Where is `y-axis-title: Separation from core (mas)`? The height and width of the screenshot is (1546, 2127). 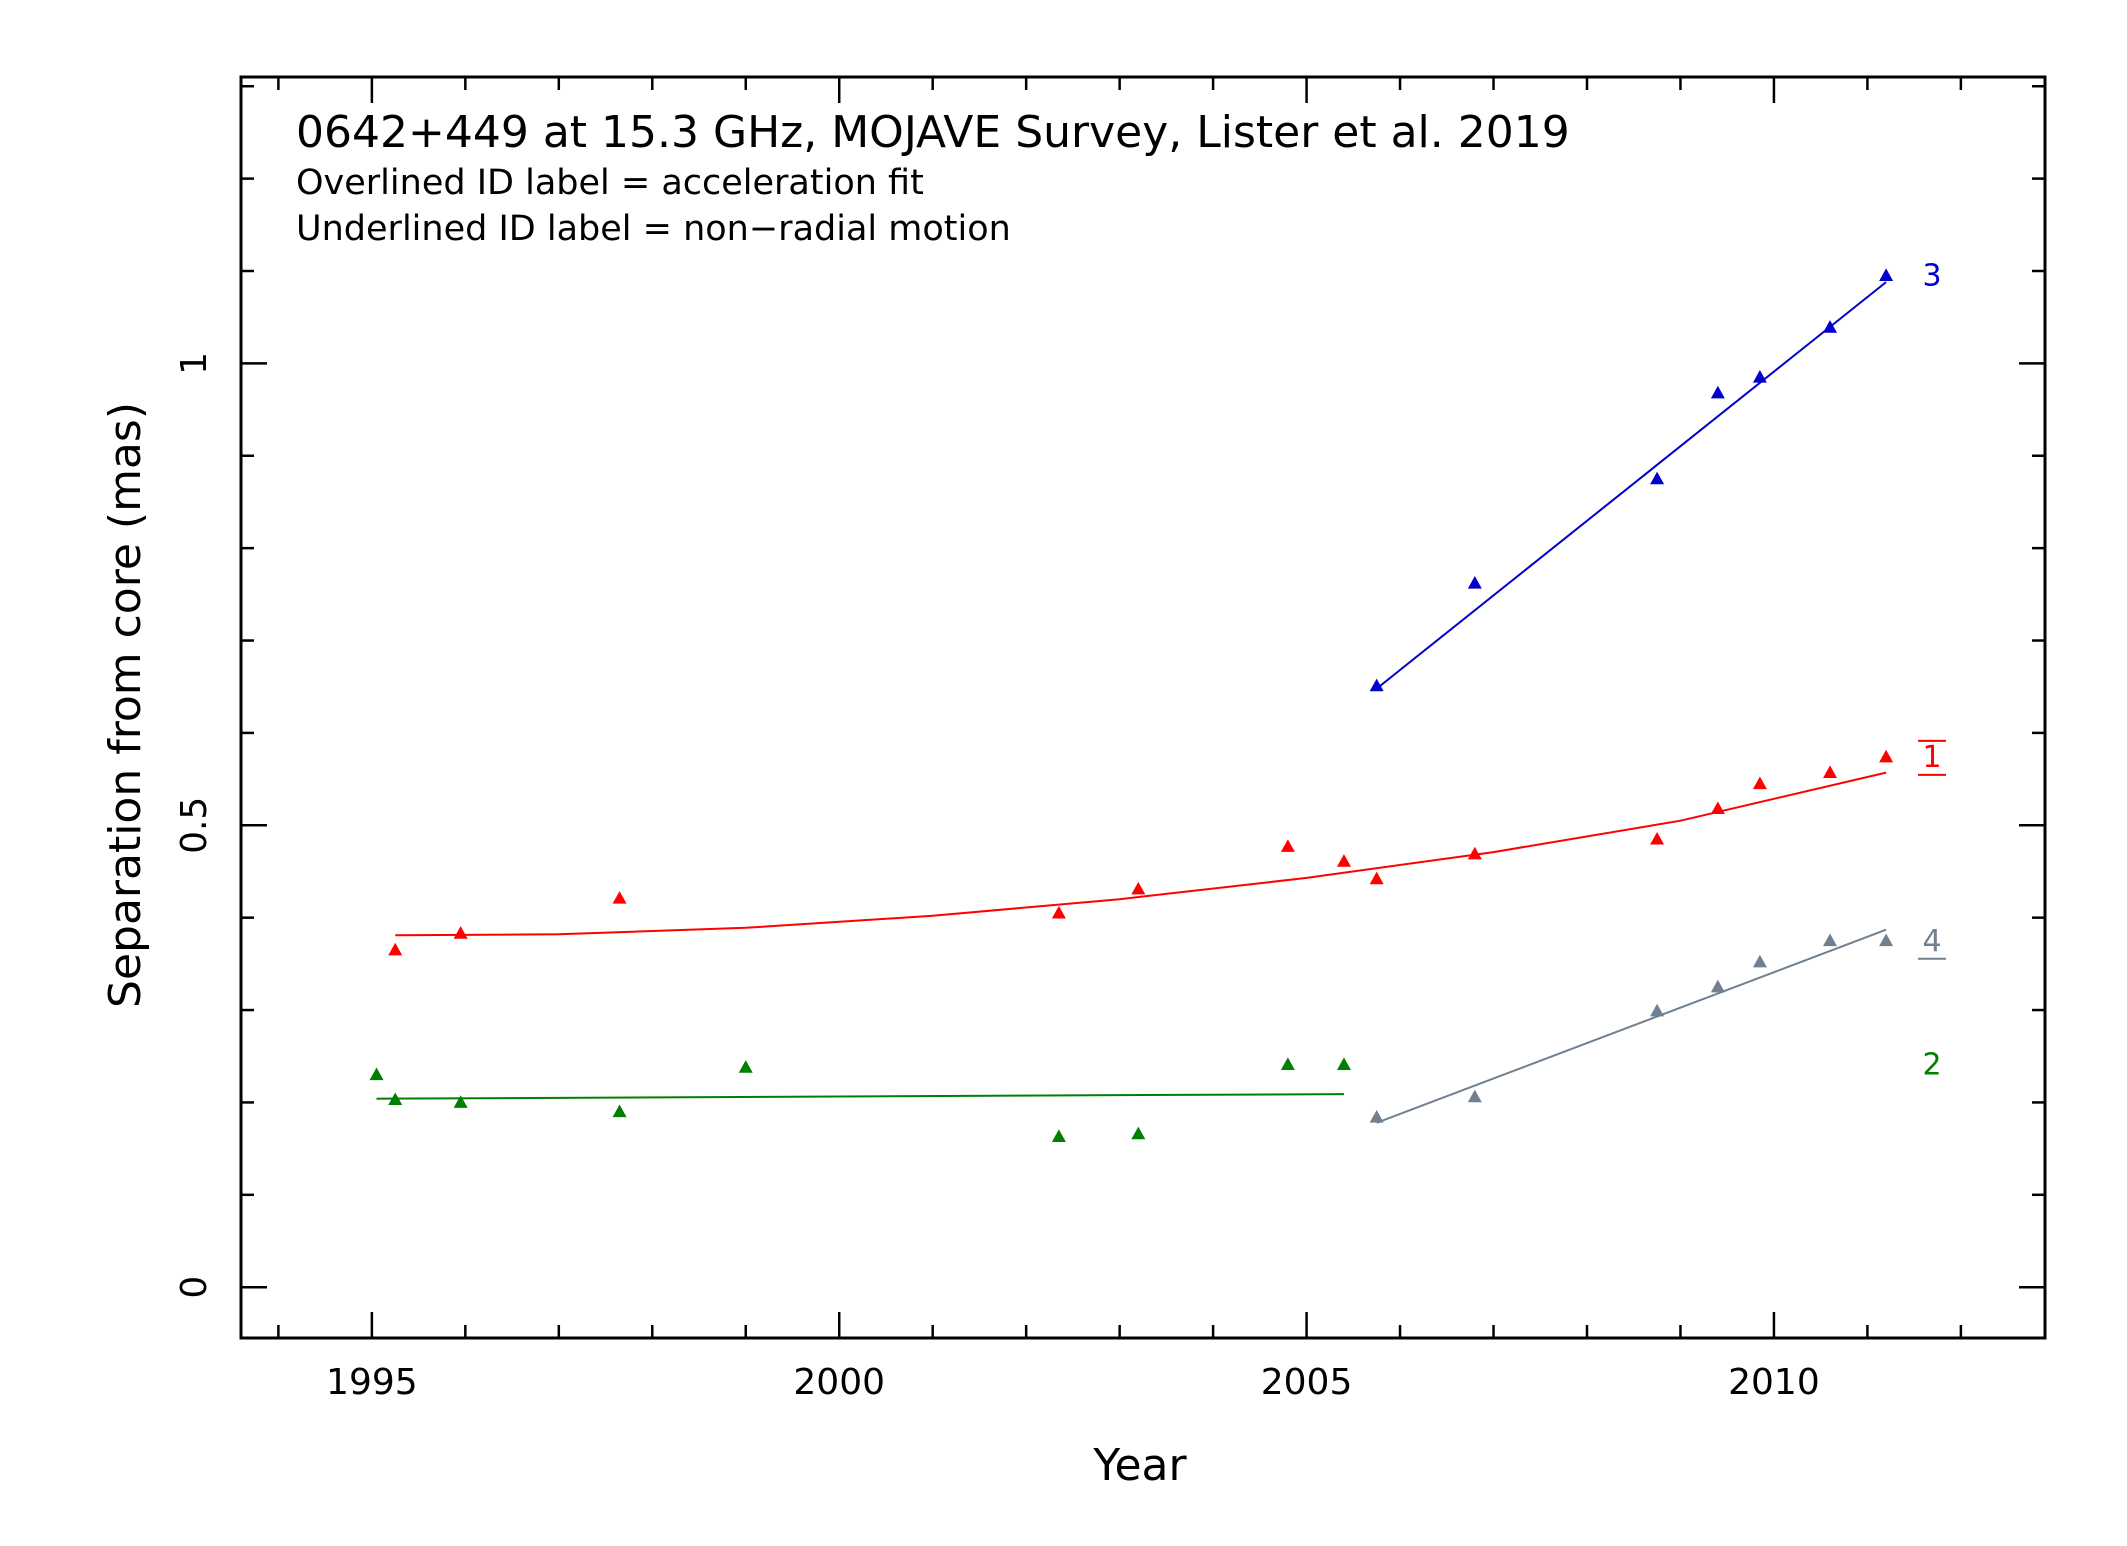
y-axis-title: Separation from core (mas) is located at coordinates (125, 705).